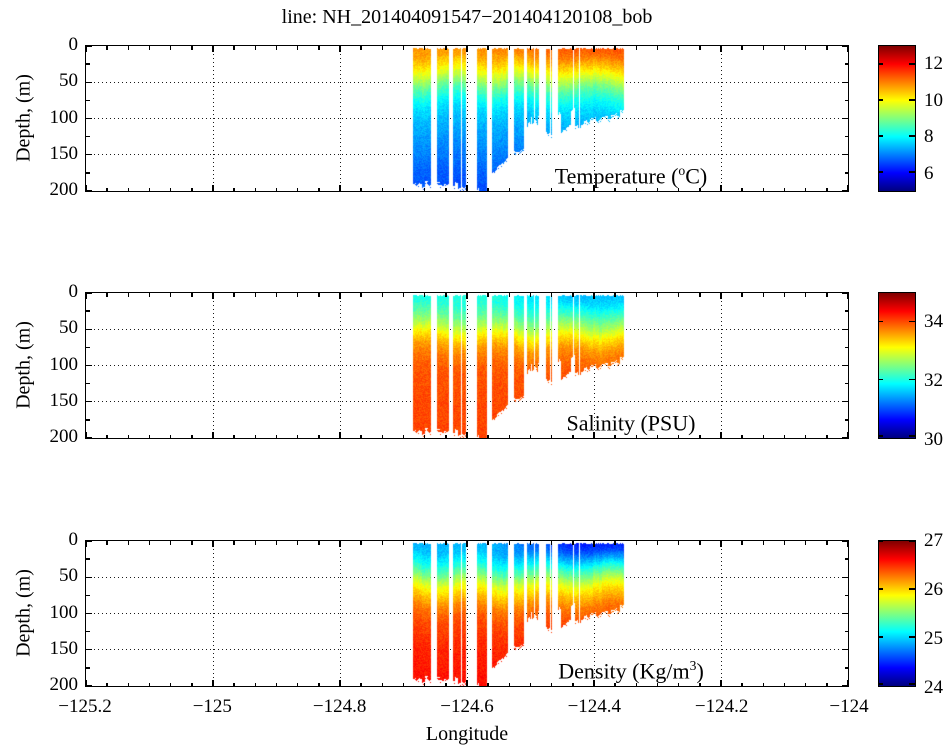 The height and width of the screenshot is (754, 950). Describe the element at coordinates (631, 671) in the screenshot. I see `density-label: Density (Kg/m3)` at that location.